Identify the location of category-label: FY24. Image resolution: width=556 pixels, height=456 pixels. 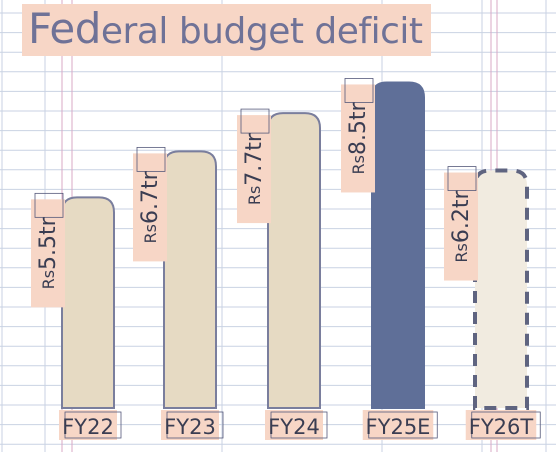
(294, 427).